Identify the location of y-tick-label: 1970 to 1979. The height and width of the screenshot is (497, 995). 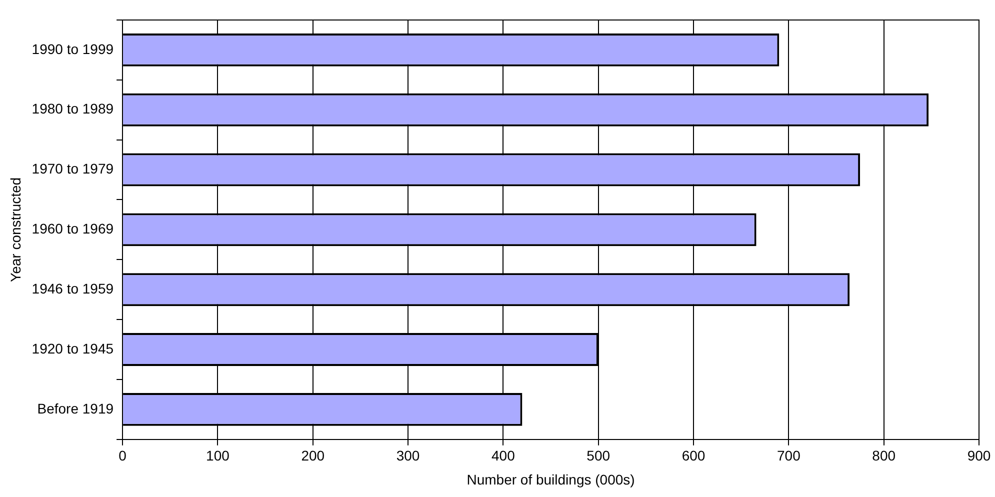
(73, 168).